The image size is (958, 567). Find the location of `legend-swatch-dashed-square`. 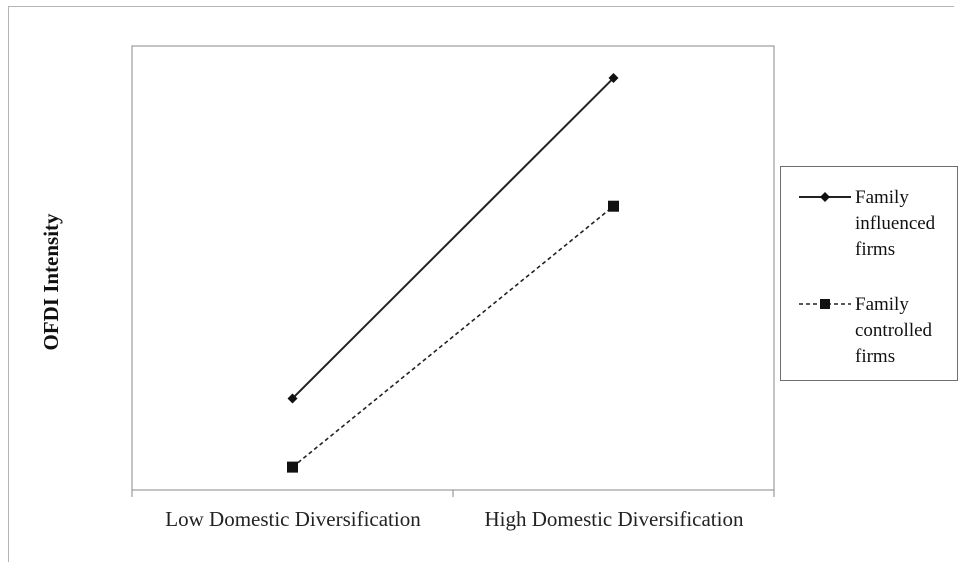

legend-swatch-dashed-square is located at coordinates (825, 304).